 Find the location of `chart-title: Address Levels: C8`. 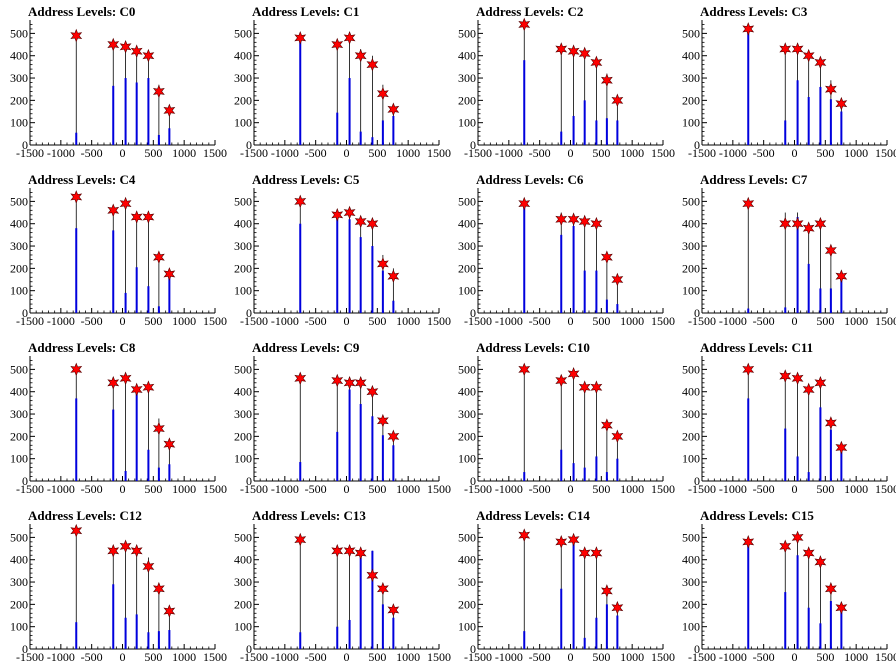

chart-title: Address Levels: C8 is located at coordinates (82, 347).